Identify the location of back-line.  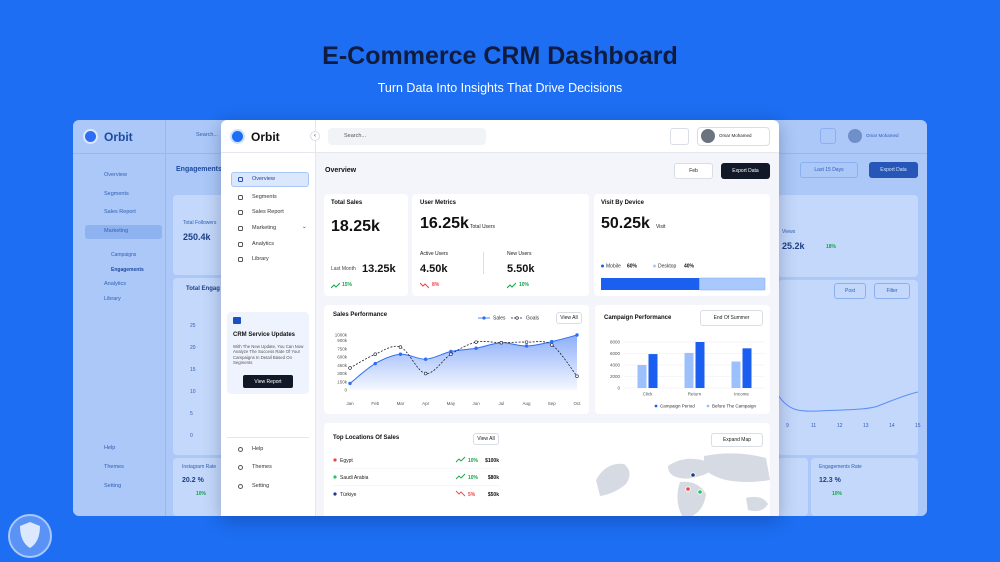
(848, 401).